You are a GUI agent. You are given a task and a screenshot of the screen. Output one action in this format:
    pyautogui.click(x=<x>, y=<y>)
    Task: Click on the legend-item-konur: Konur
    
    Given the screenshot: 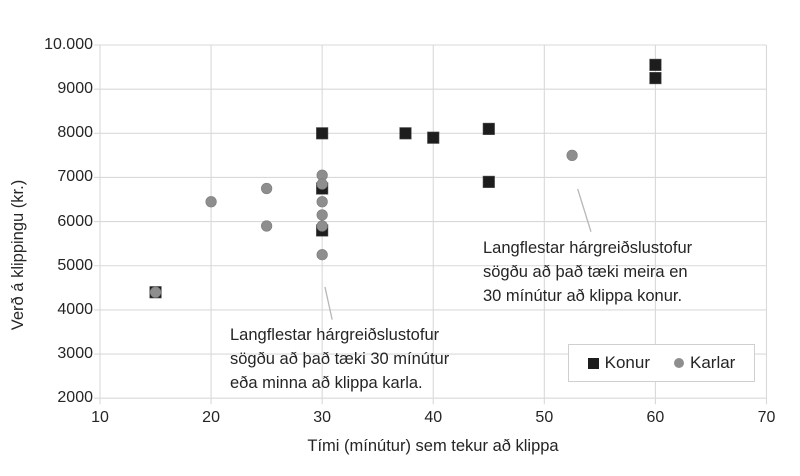 What is the action you would take?
    pyautogui.click(x=618, y=363)
    